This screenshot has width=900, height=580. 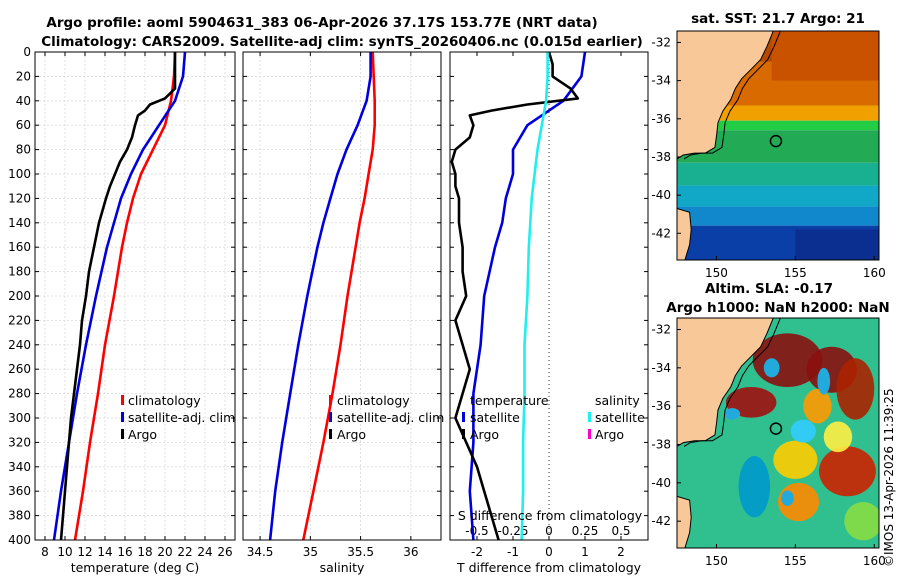 What do you see at coordinates (463, 434) in the screenshot?
I see `legend-swatch-t-argo` at bounding box center [463, 434].